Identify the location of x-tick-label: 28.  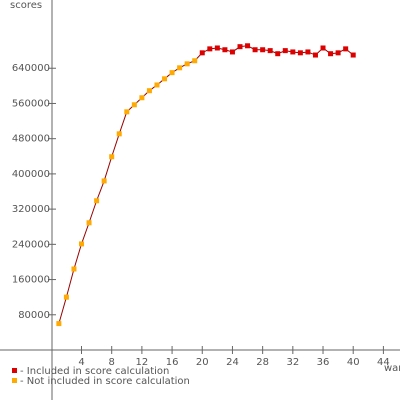
(262, 362).